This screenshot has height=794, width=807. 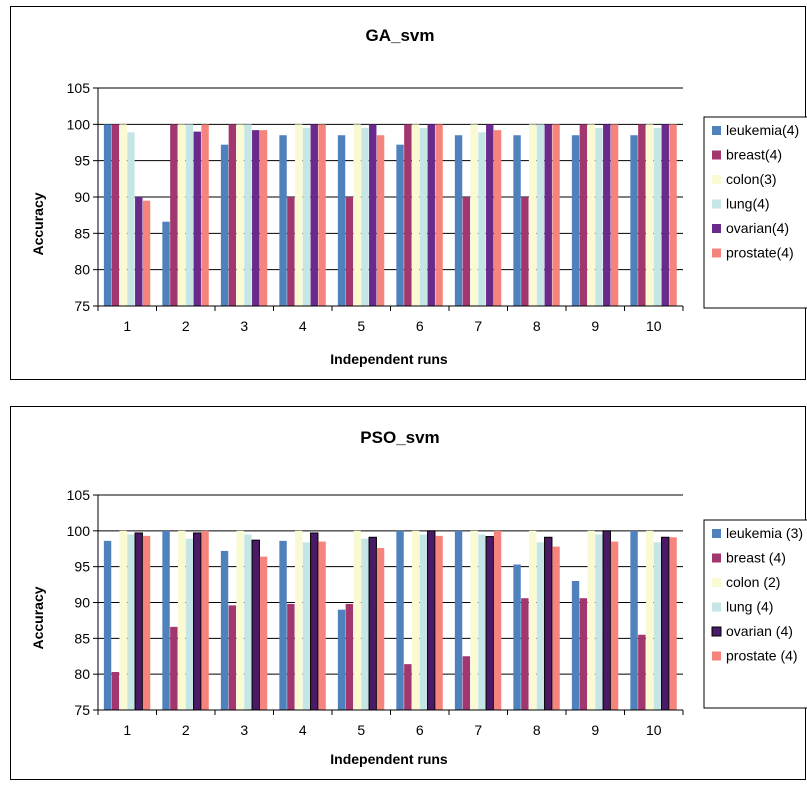 What do you see at coordinates (749, 607) in the screenshot?
I see `legend-label: lung (4)` at bounding box center [749, 607].